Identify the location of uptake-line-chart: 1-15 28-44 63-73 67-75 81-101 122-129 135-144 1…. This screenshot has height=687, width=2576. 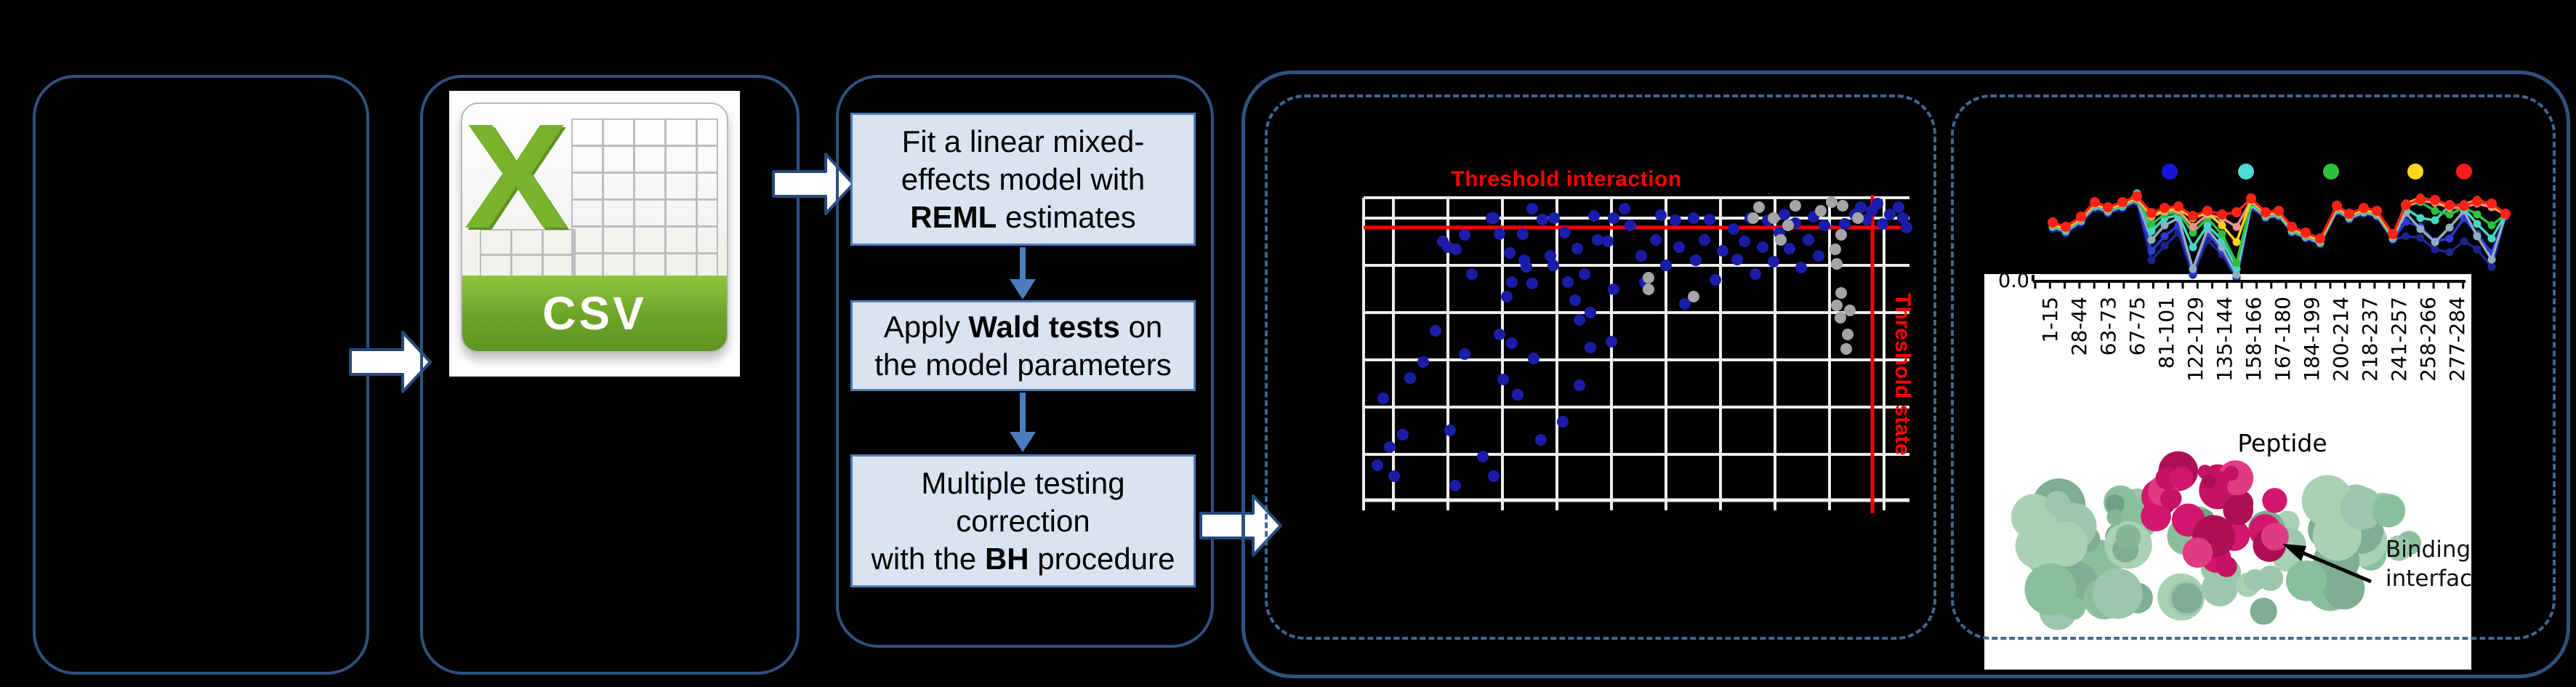
(2271, 273).